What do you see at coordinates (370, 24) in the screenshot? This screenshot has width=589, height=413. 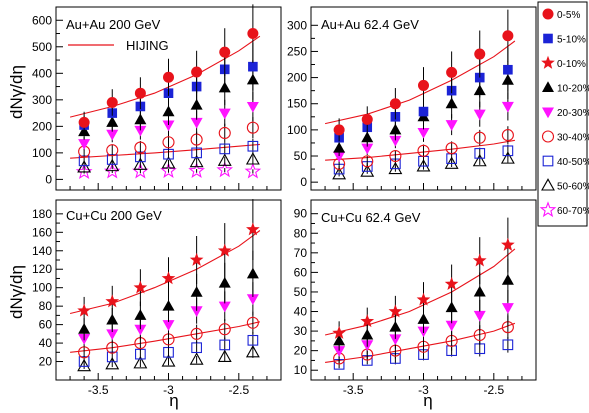 I see `panel-title: Au+Au 62.4 GeV` at bounding box center [370, 24].